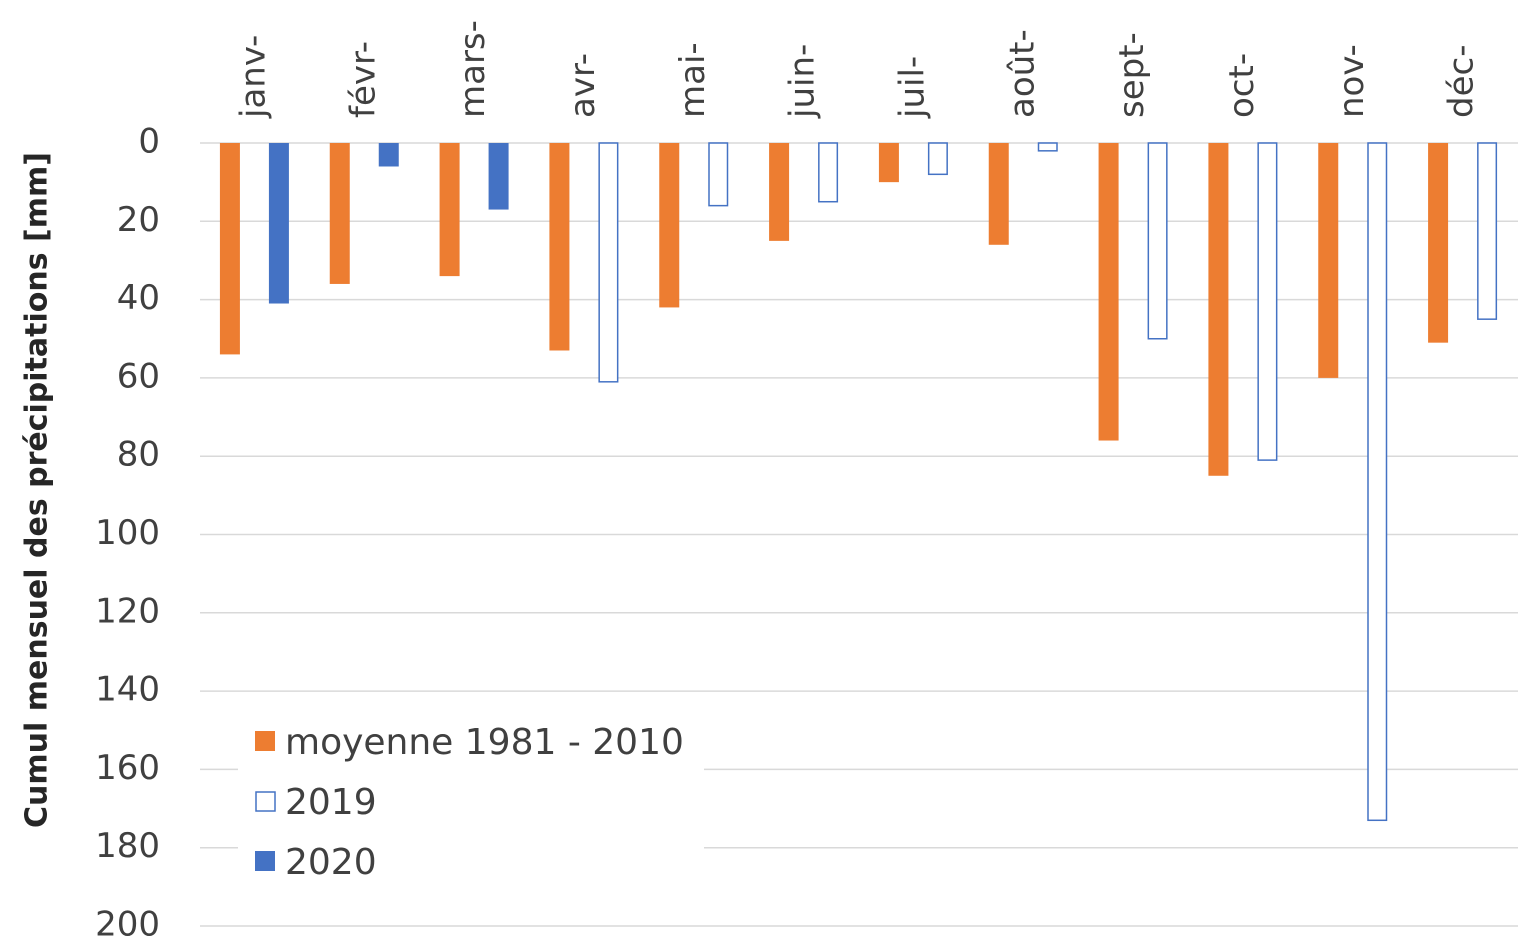 This screenshot has width=1518, height=946. What do you see at coordinates (37, 490) in the screenshot?
I see `y-axis-title: Cumul mensuel des précipitations [mm]` at bounding box center [37, 490].